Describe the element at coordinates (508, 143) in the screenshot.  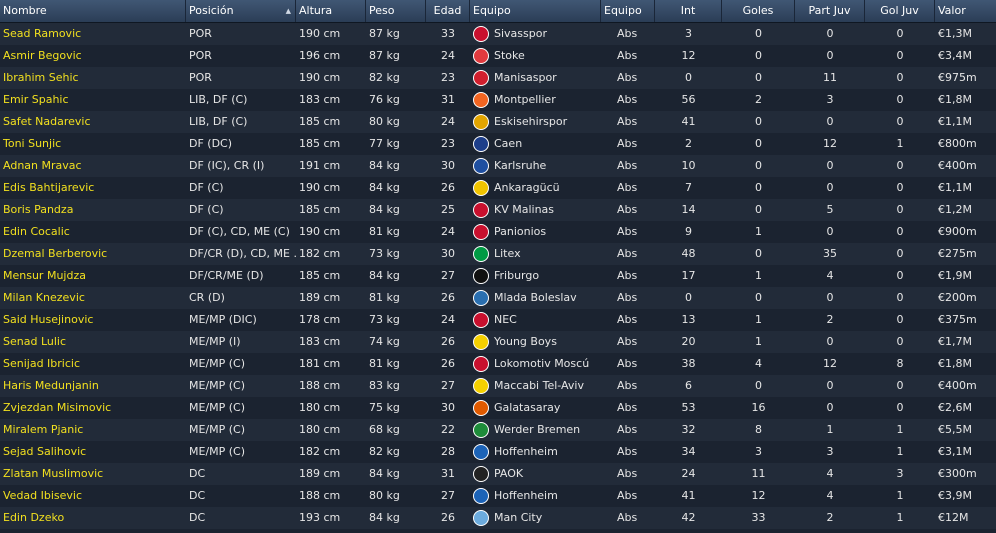
I see `player-club: Caen` at that location.